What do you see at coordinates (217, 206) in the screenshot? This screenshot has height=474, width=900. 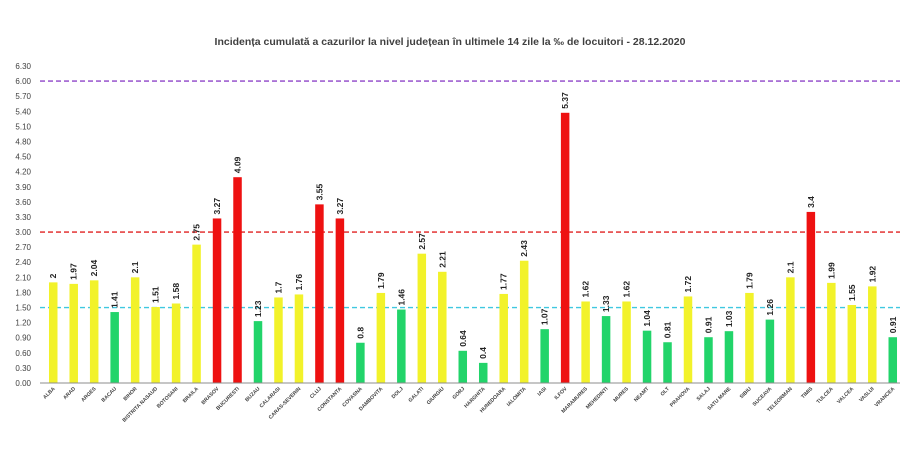 I see `data-label: 3.27` at bounding box center [217, 206].